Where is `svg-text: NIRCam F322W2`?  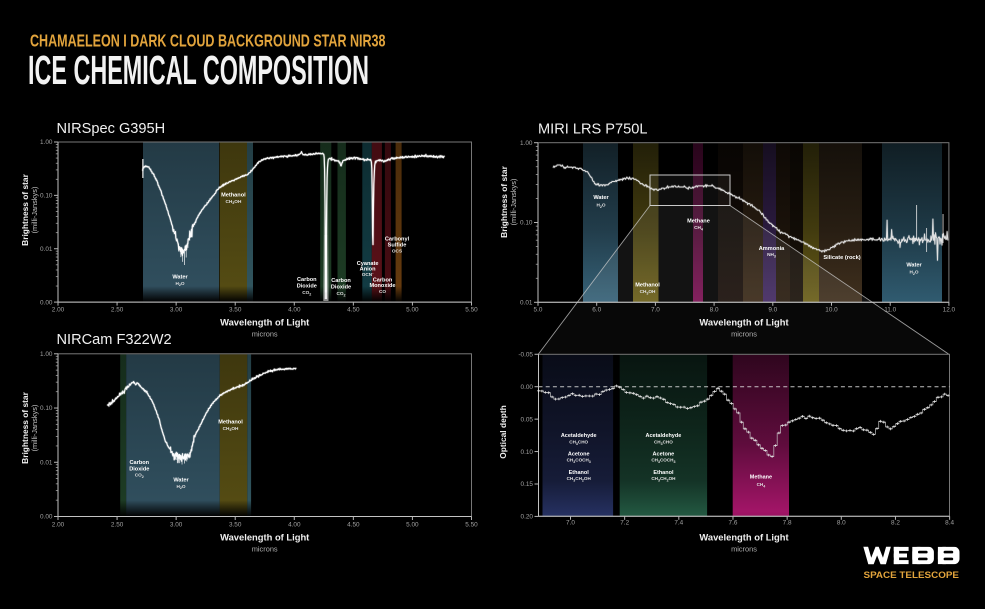 svg-text: NIRCam F322W2 is located at coordinates (114, 340).